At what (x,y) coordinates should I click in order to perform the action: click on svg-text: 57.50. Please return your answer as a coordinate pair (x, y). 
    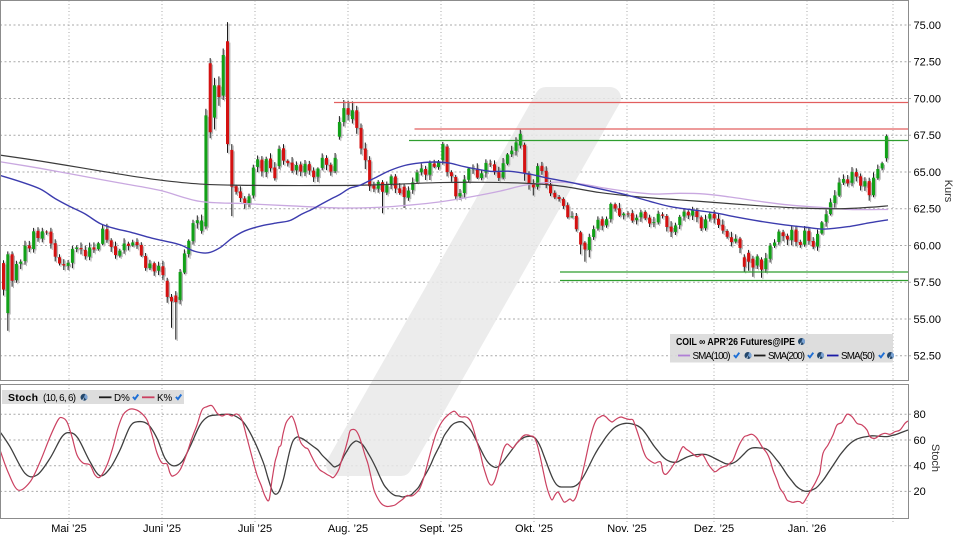
    Looking at the image, I should click on (928, 283).